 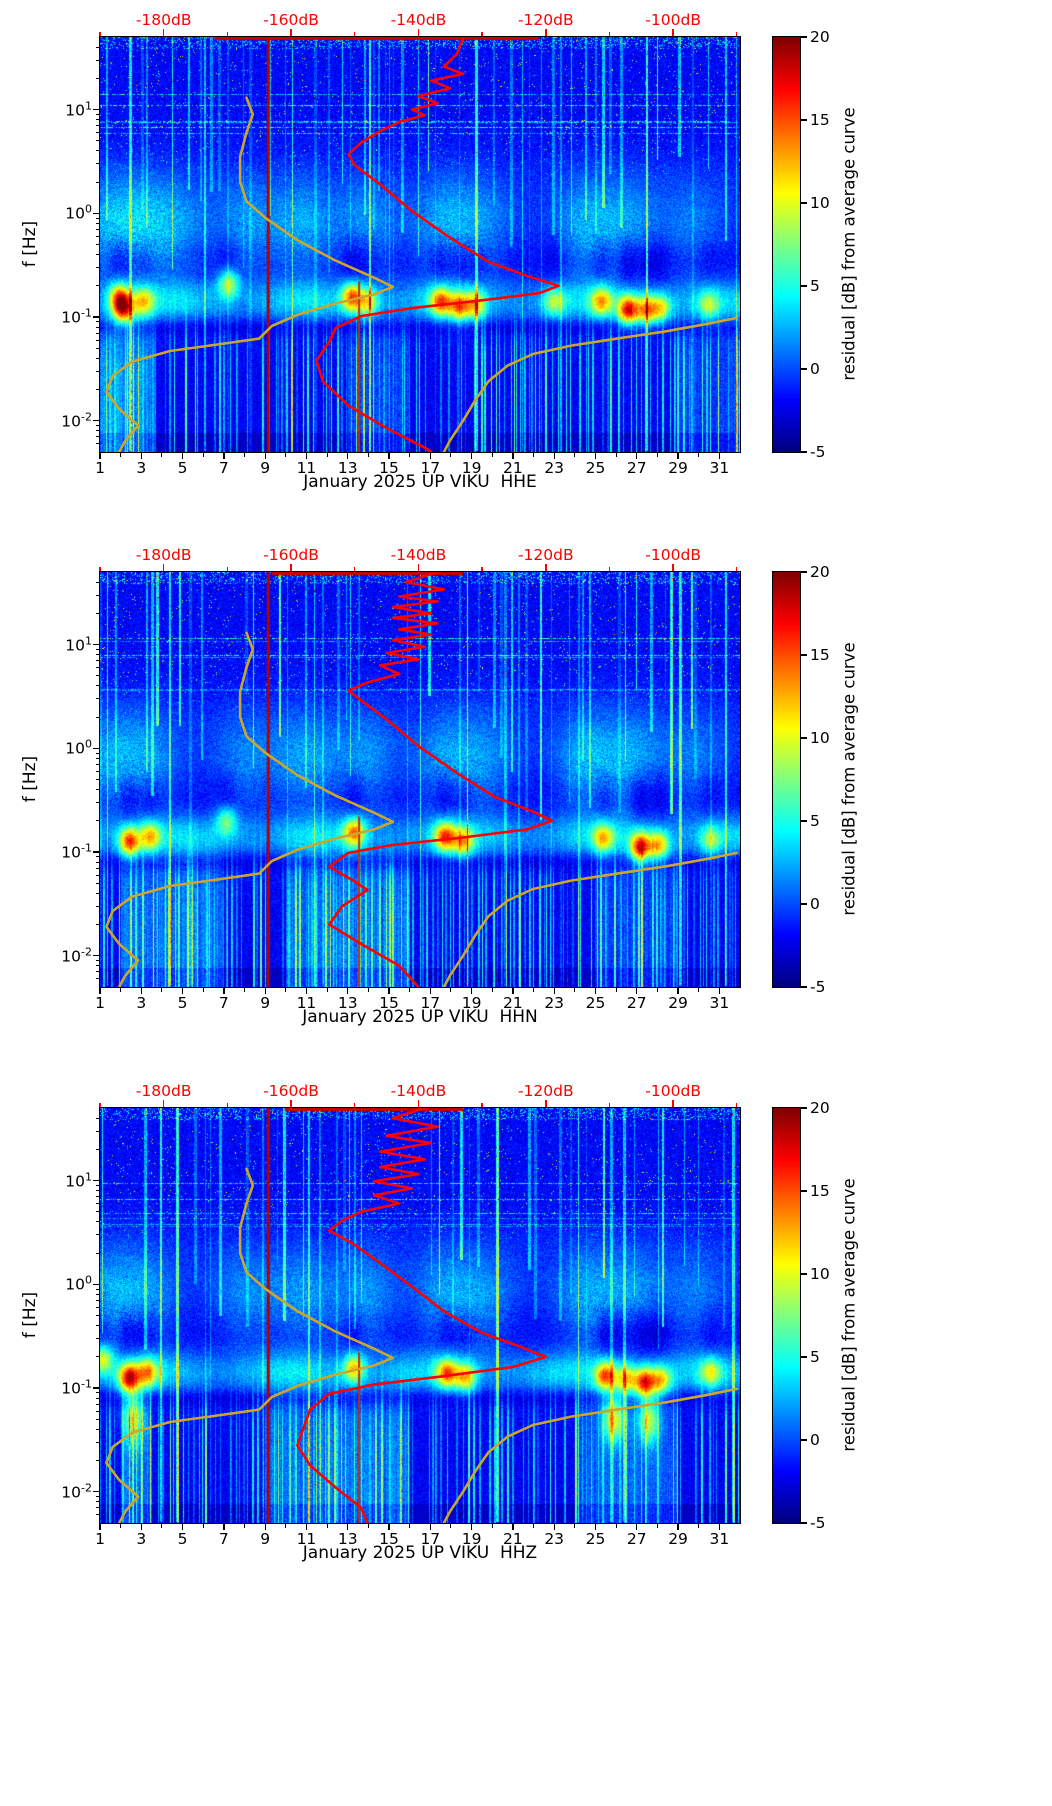 What do you see at coordinates (849, 779) in the screenshot?
I see `colorbar-title: residual [dB] from average curve` at bounding box center [849, 779].